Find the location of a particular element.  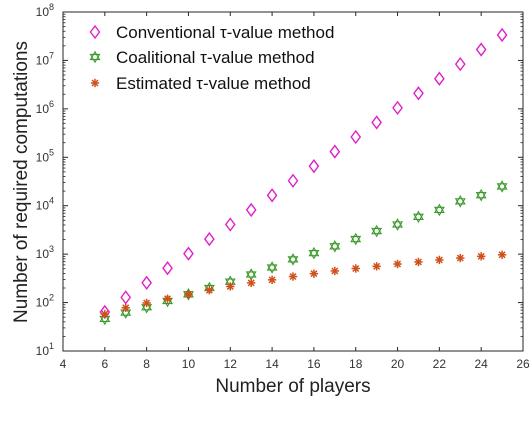

y-tick-exponent: 2 is located at coordinates (51, 298).